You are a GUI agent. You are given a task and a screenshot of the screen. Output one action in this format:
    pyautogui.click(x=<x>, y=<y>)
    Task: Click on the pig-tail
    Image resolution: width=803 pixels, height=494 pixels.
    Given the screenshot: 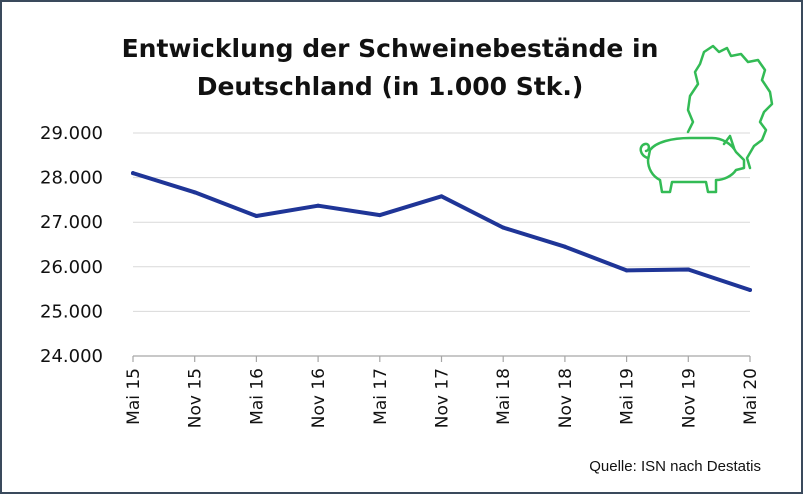 What is the action you would take?
    pyautogui.click(x=645, y=151)
    